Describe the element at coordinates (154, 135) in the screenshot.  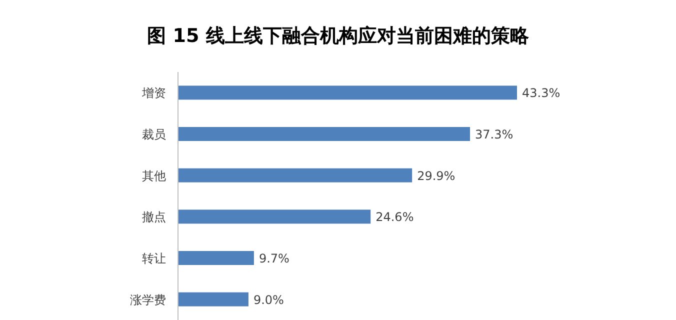
I see `y-tick-label: 裁员` at that location.